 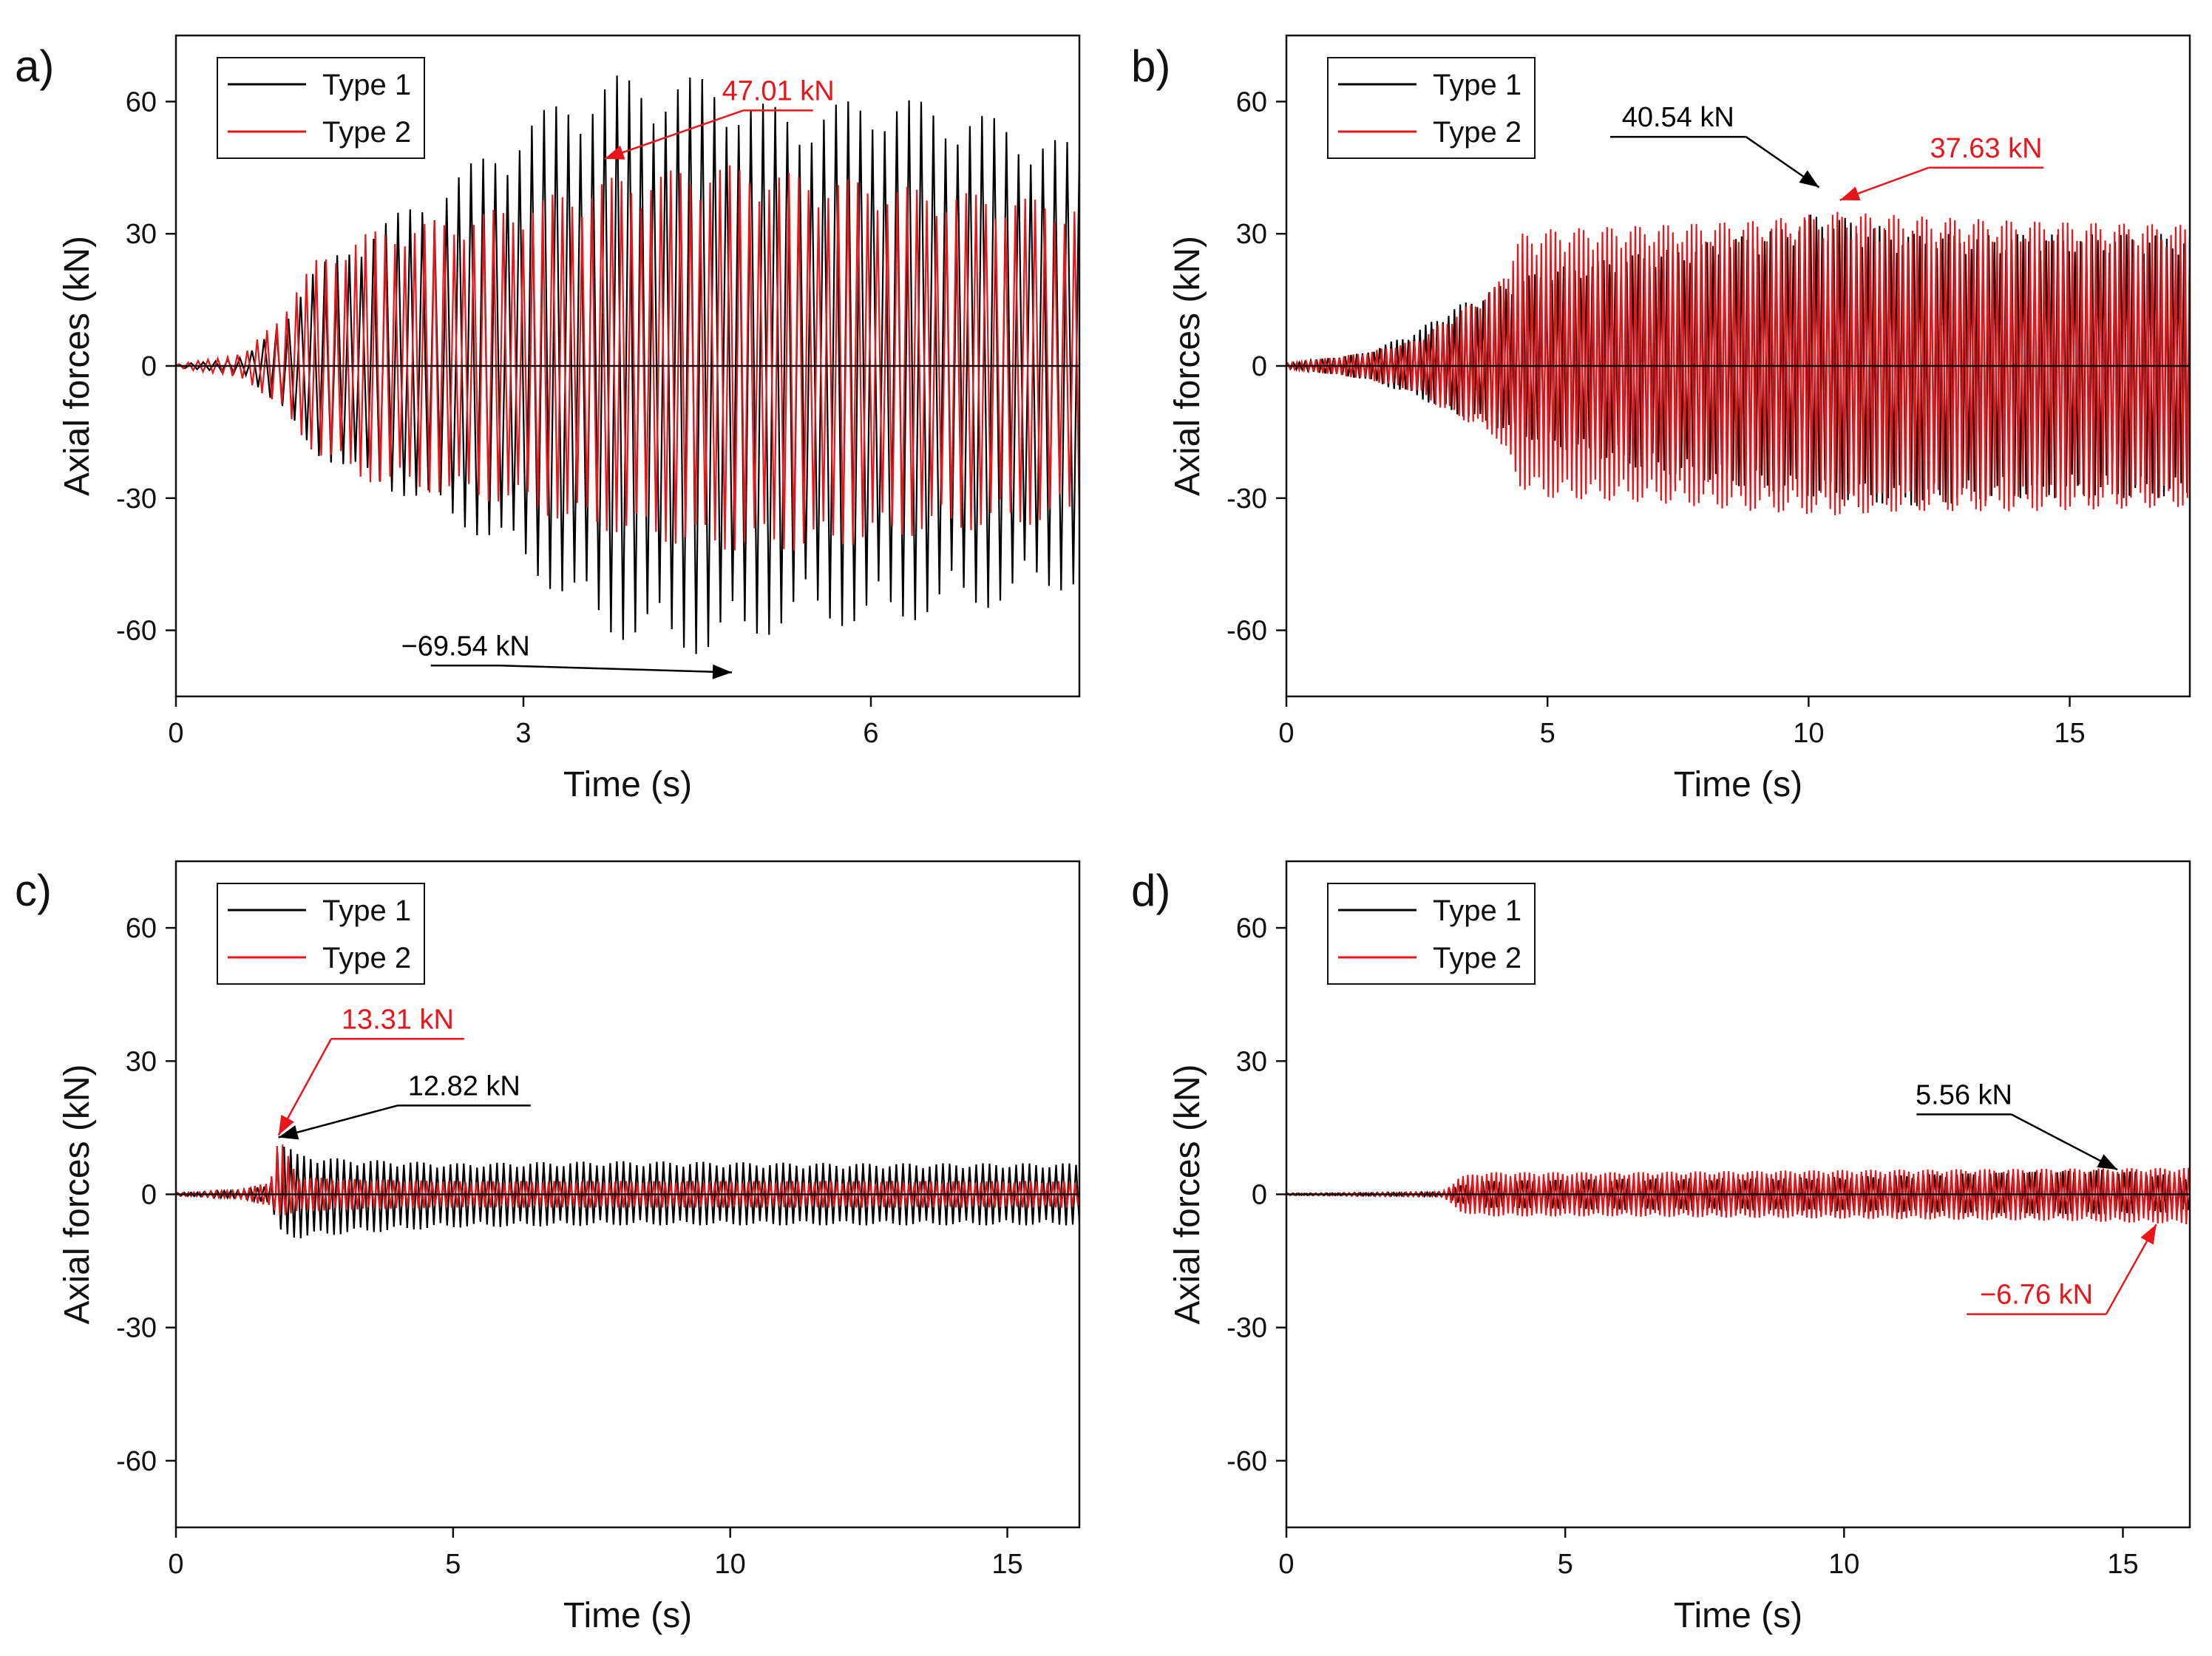 I want to click on annotation: 13.31 kN, so click(x=370, y=1070).